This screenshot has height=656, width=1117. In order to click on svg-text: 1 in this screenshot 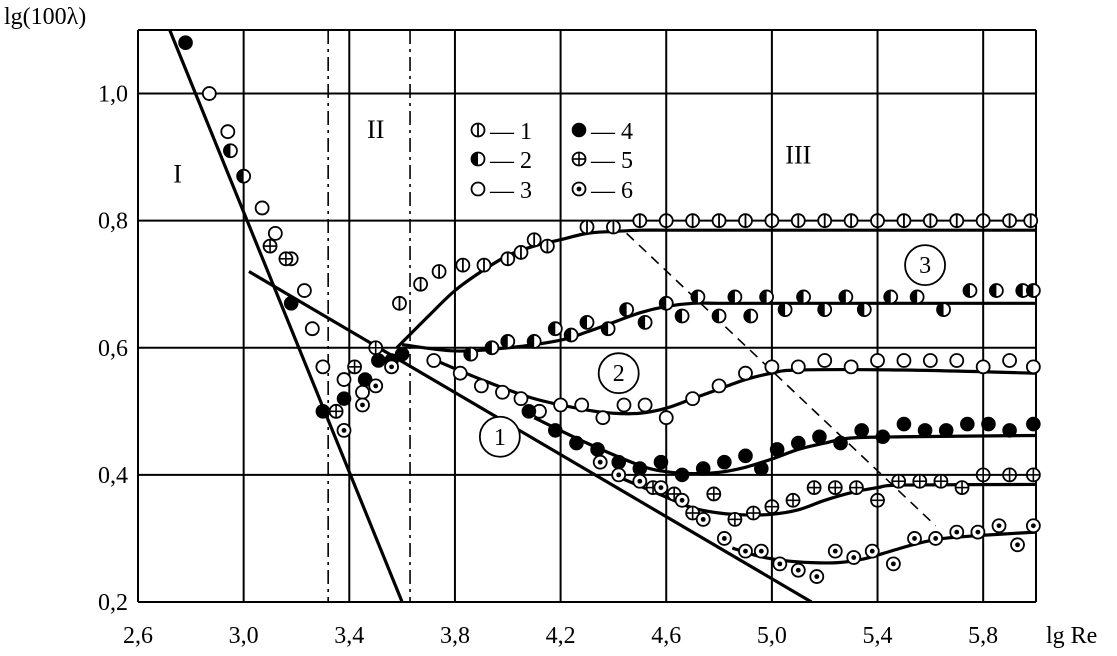, I will do `click(500, 438)`.